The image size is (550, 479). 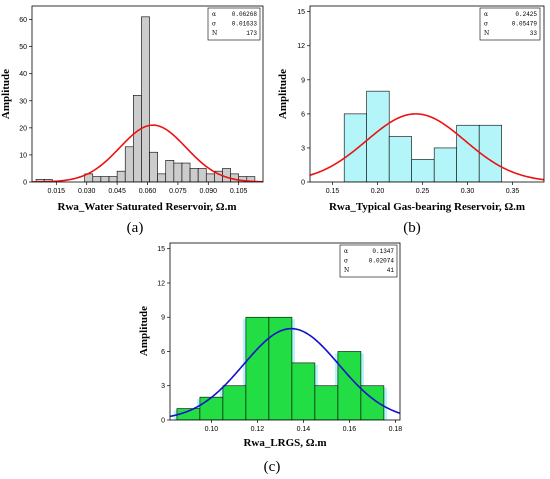 What do you see at coordinates (163, 386) in the screenshot?
I see `y-tick-label-c-1: 3` at bounding box center [163, 386].